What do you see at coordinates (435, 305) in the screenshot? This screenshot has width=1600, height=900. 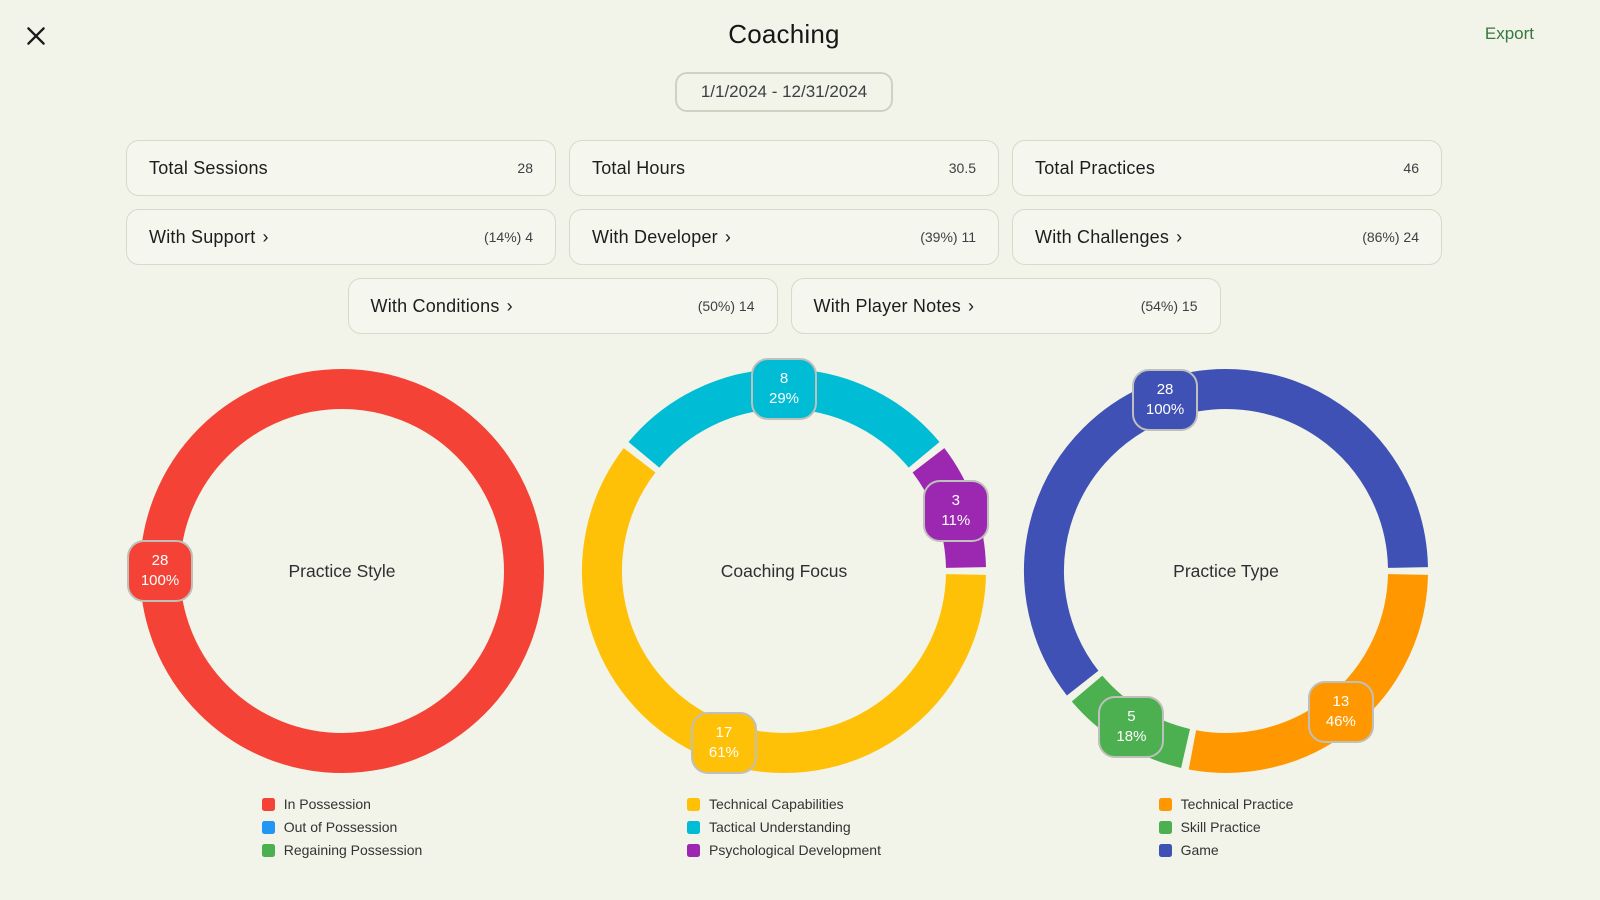 I see `stat-label: With Conditions` at bounding box center [435, 305].